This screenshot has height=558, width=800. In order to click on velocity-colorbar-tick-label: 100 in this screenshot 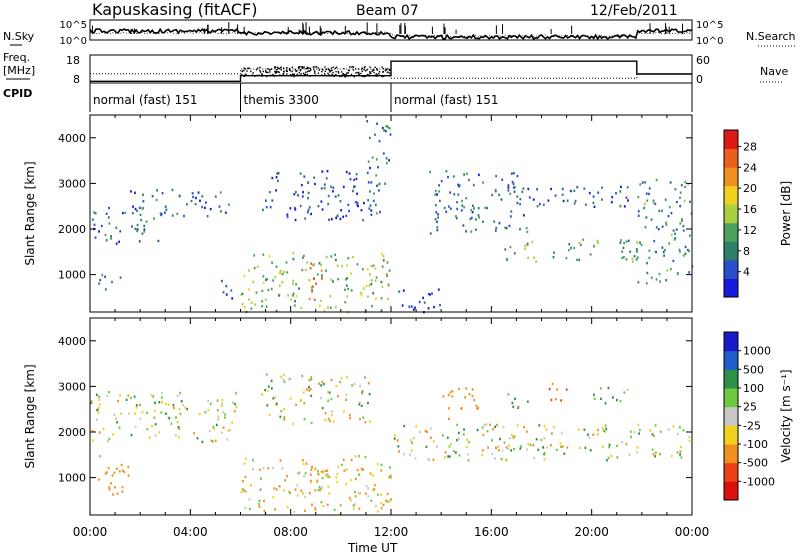, I will do `click(753, 388)`.